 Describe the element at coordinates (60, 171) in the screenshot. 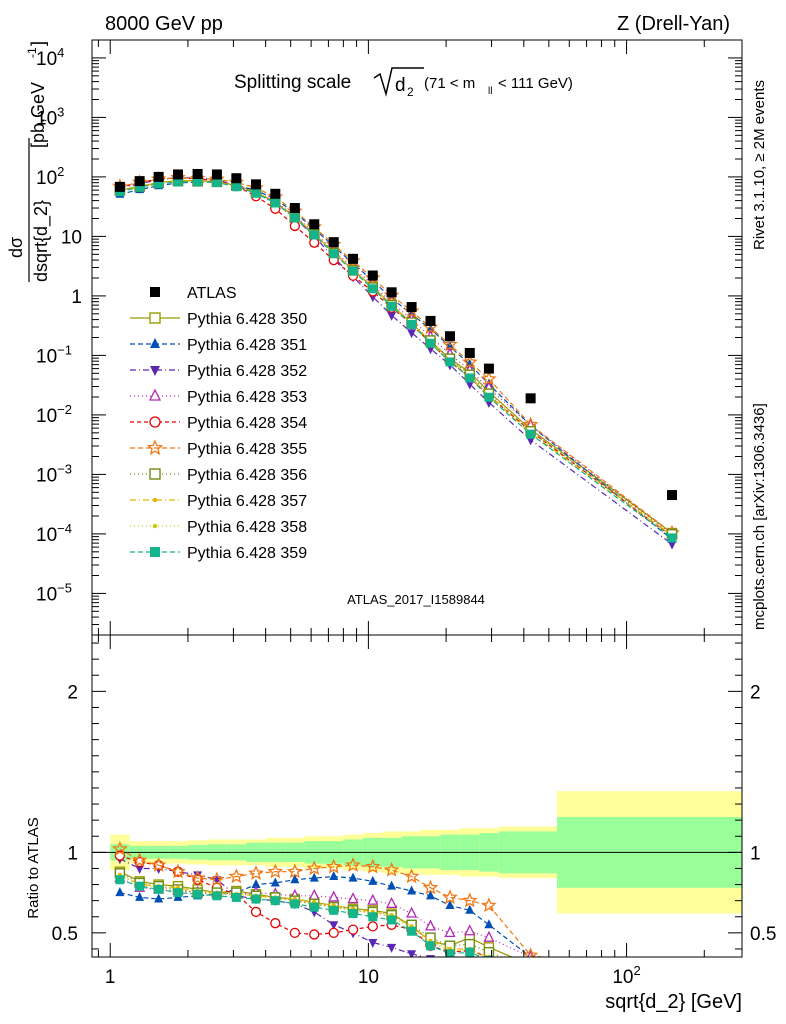

I see `y-tick-label-sup: 2` at that location.